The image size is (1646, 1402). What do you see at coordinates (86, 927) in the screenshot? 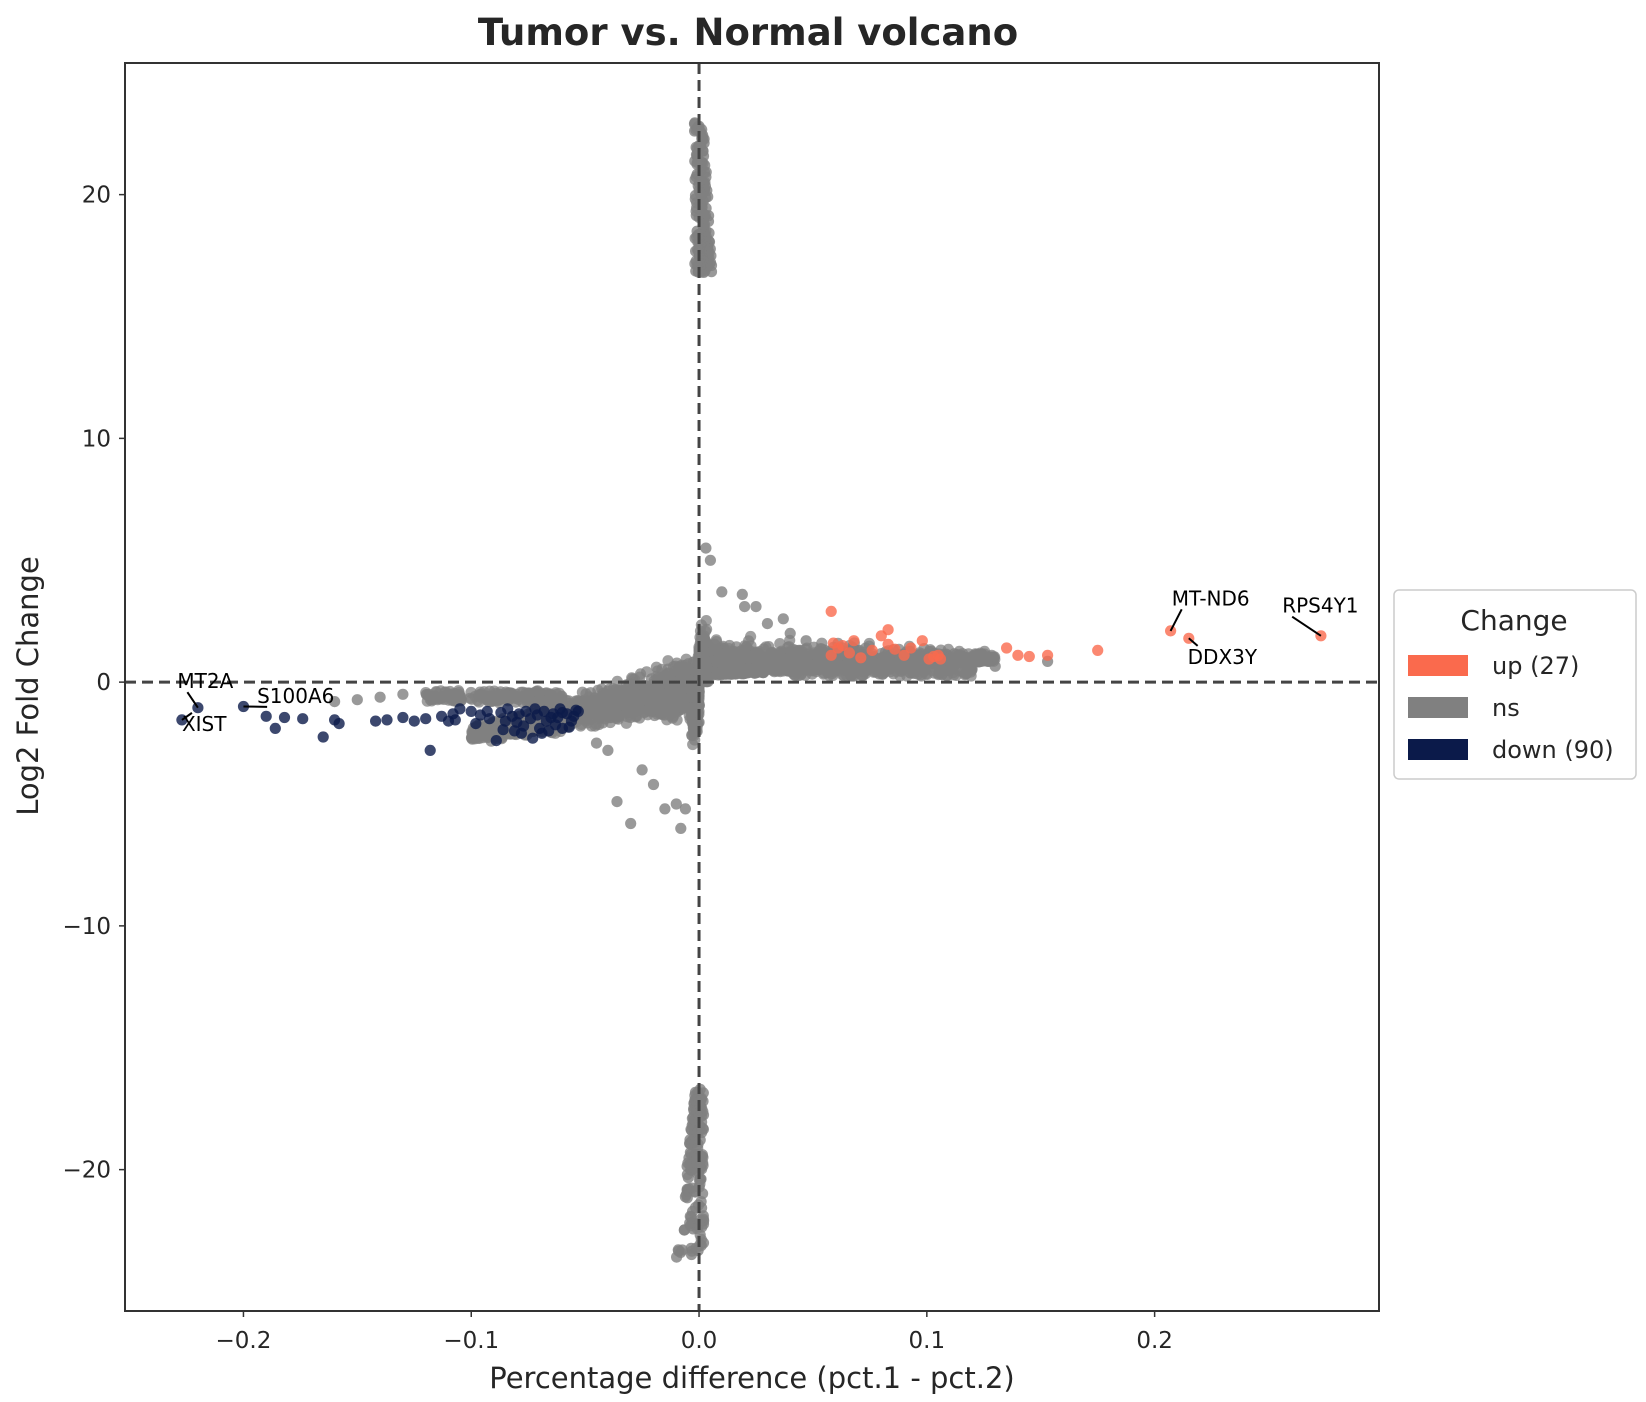
I see `y-tick-label: −10` at bounding box center [86, 927].